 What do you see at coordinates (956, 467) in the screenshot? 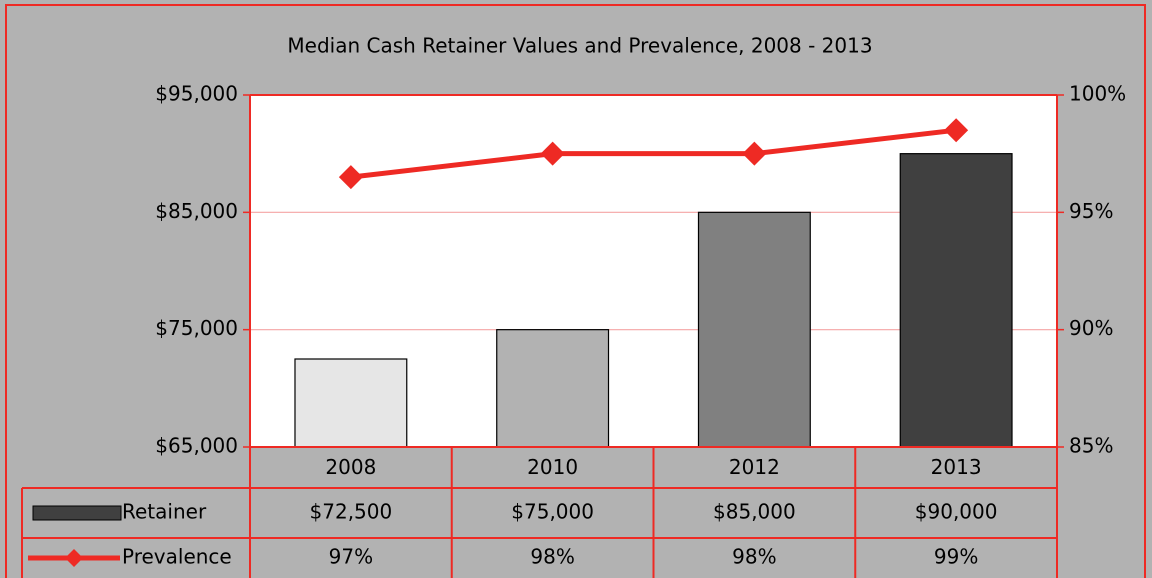
I see `x-tick-label: 2013` at bounding box center [956, 467].